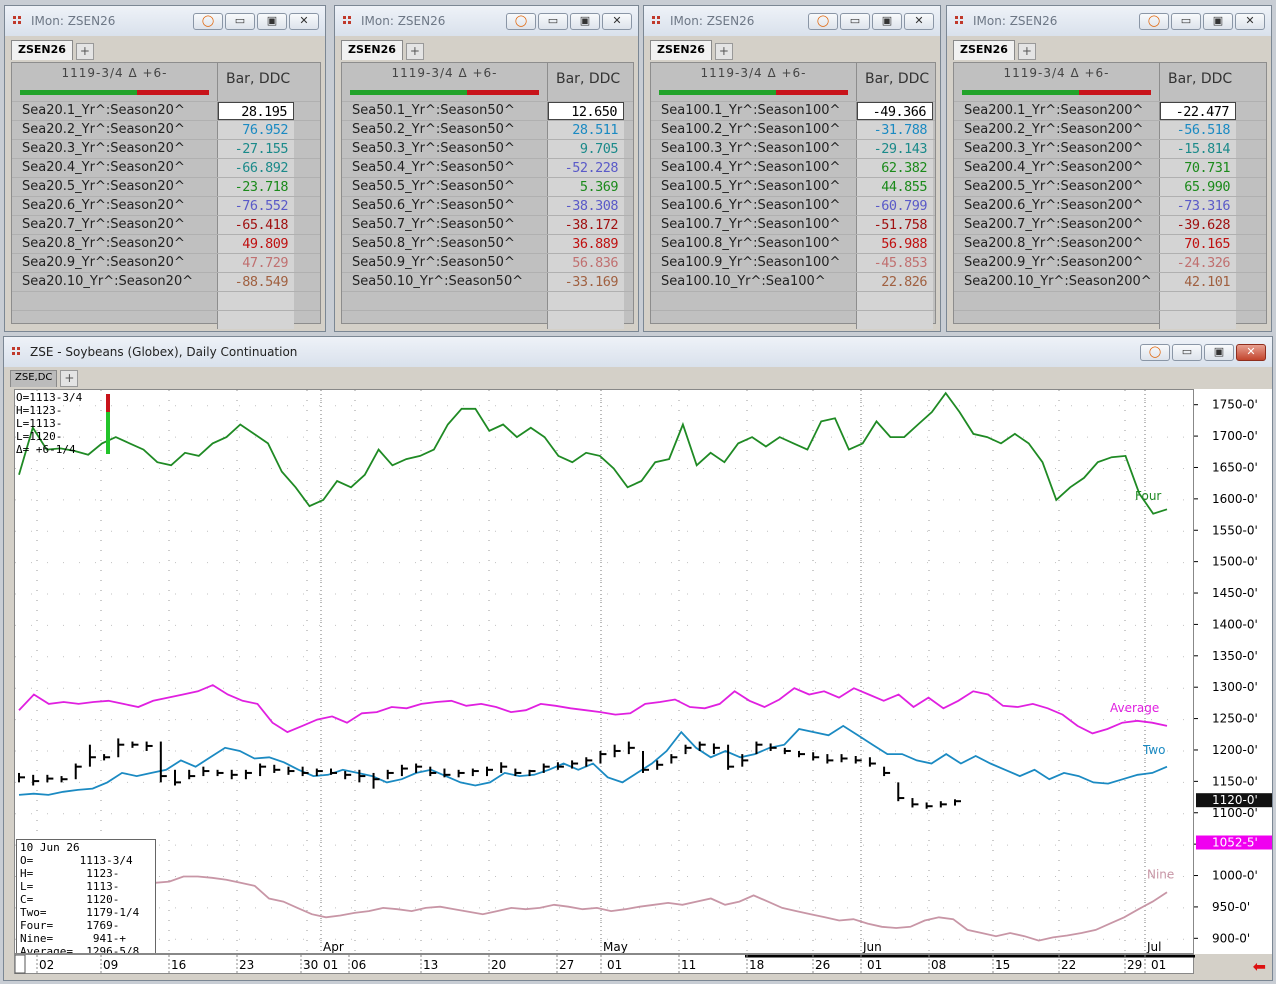 The height and width of the screenshot is (984, 1276). Describe the element at coordinates (586, 263) in the screenshot. I see `row-value: 56.836` at that location.